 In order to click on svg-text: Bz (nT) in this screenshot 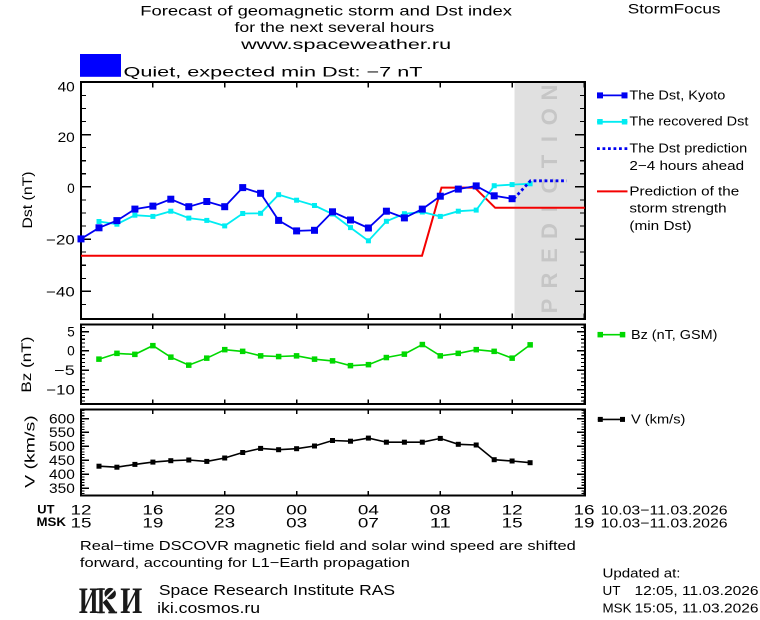, I will do `click(26, 365)`.